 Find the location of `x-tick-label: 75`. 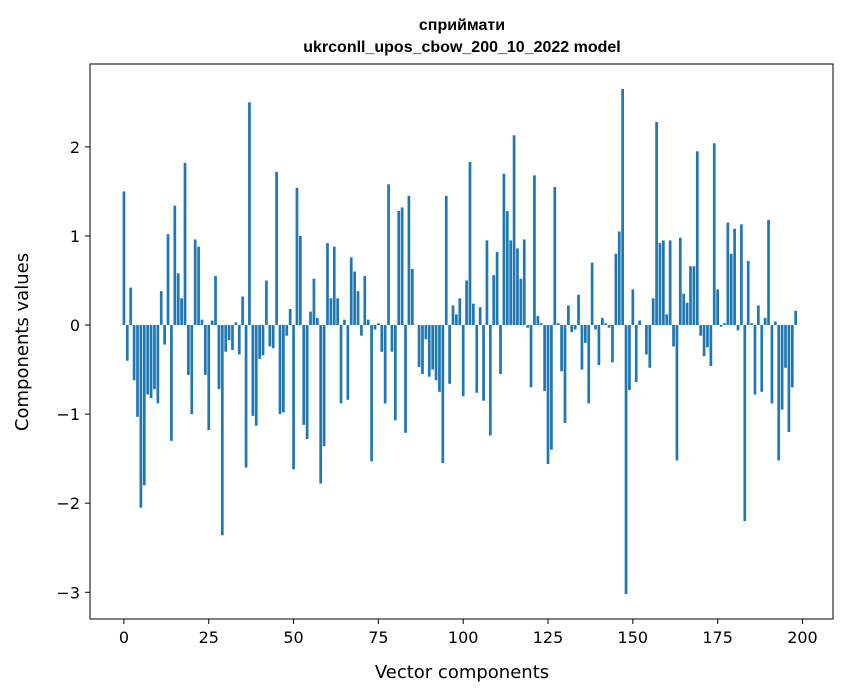

x-tick-label: 75 is located at coordinates (378, 637).